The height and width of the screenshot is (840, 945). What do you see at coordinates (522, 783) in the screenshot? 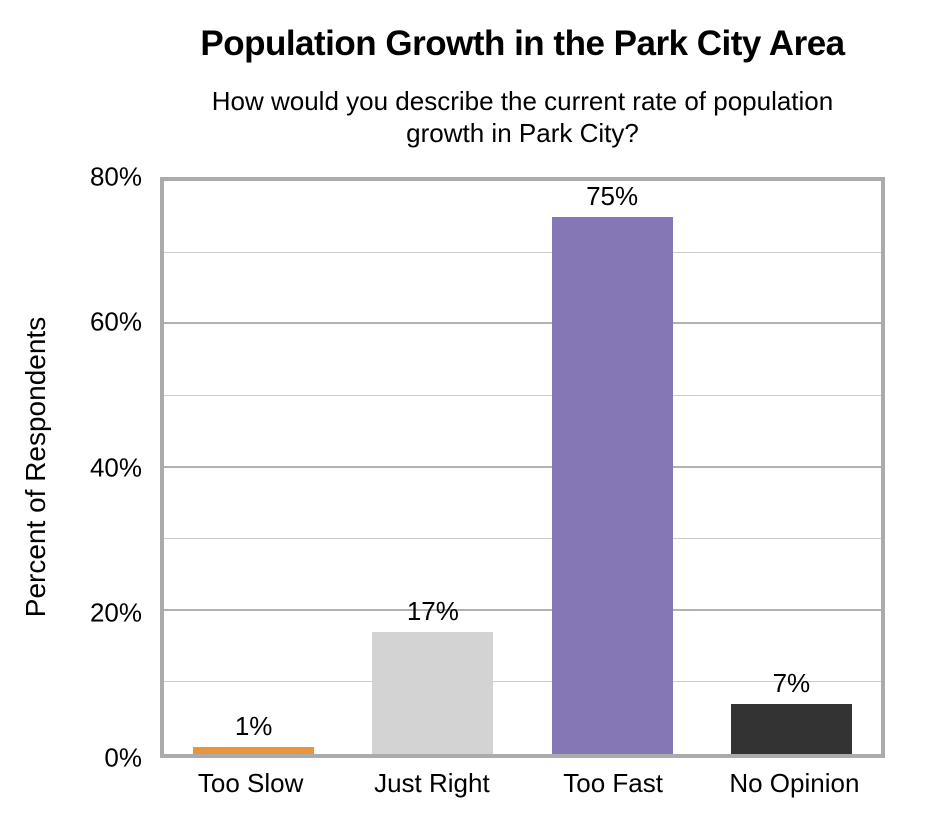
I see `x-axis-labels: Too Slow Just Right Too Fast No Opinion` at bounding box center [522, 783].